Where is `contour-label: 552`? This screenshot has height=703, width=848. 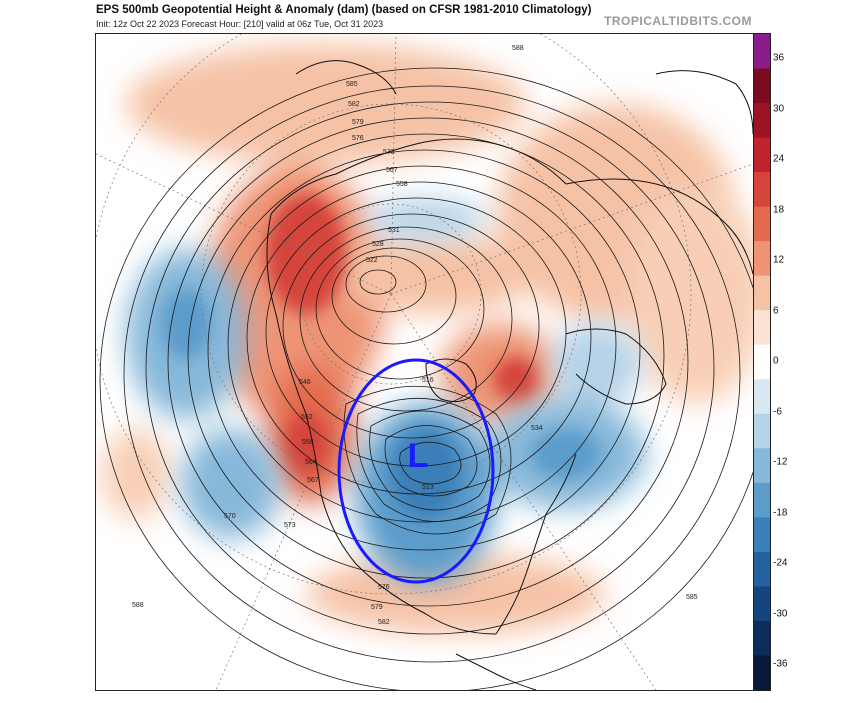 contour-label: 552 is located at coordinates (307, 417).